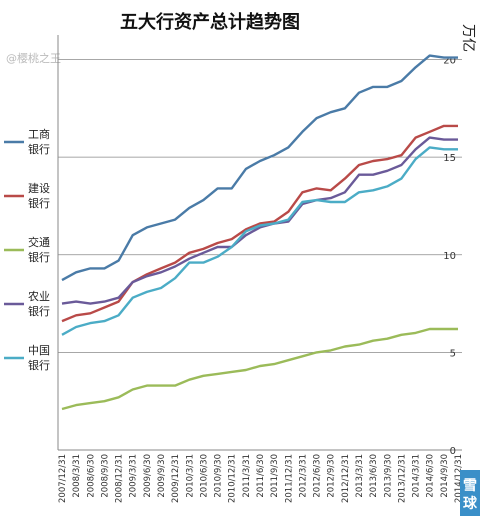 Image resolution: width=480 pixels, height=516 pixels. I want to click on legend-label: 工商银行, so click(39, 141).